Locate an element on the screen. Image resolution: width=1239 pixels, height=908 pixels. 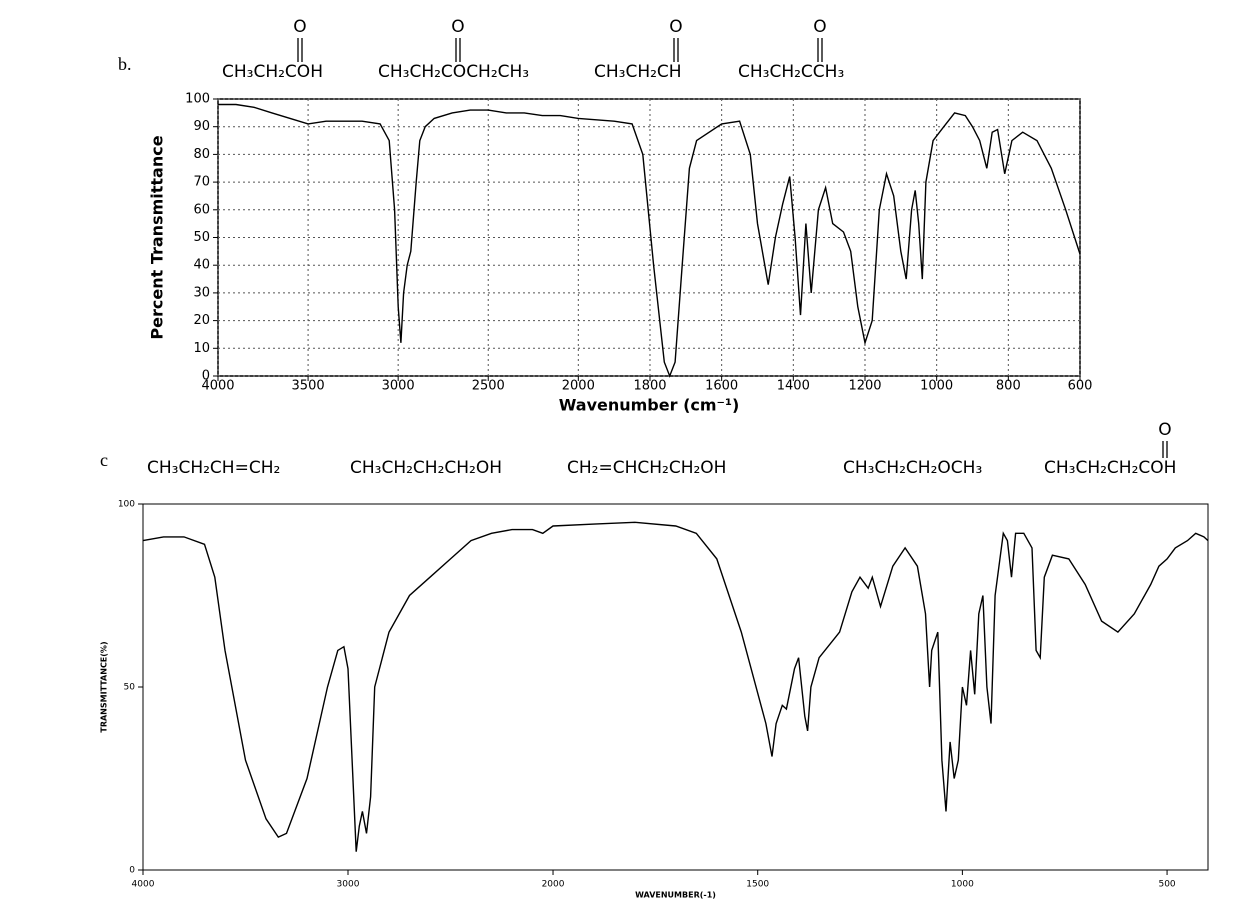
x-tick-label: 800 is located at coordinates (1008, 386).